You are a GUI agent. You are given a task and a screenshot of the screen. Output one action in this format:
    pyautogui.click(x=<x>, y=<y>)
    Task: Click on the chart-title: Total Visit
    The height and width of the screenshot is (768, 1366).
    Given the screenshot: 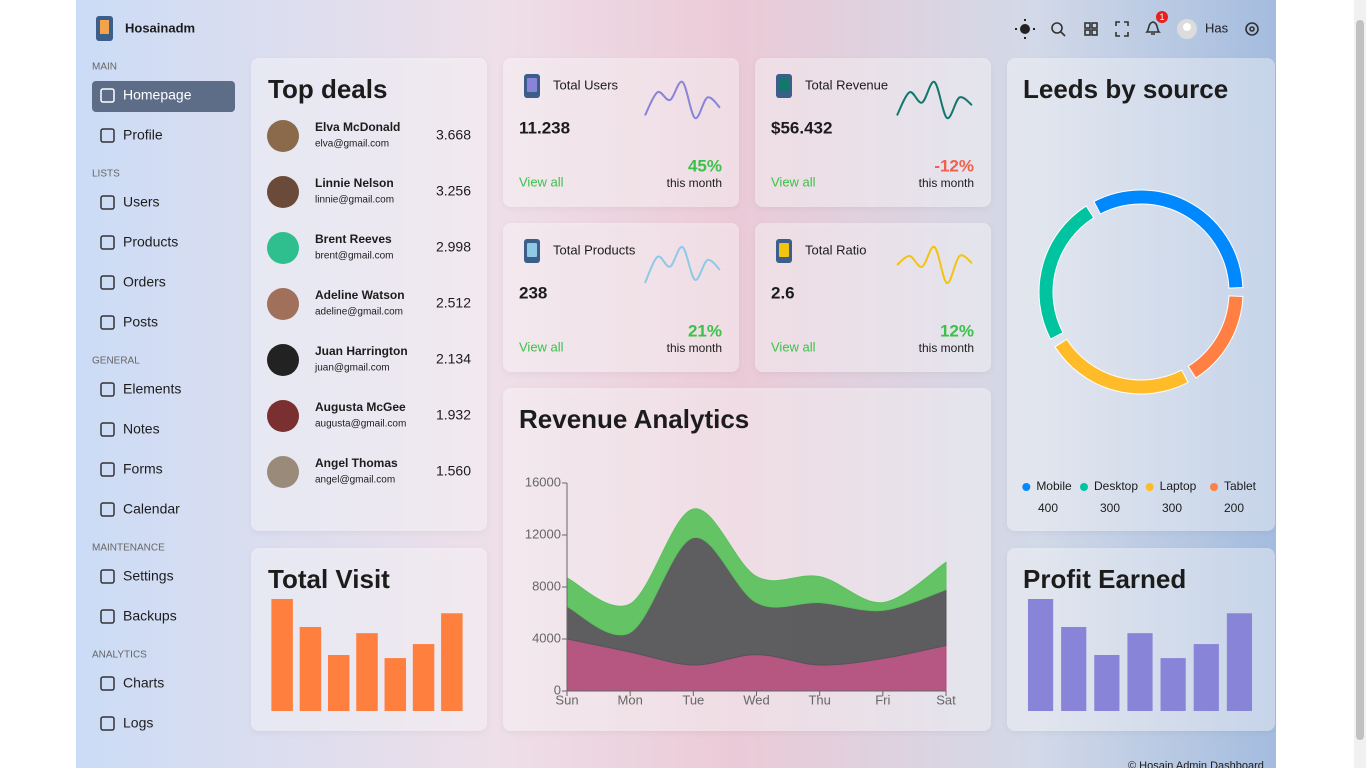 What is the action you would take?
    pyautogui.click(x=329, y=579)
    